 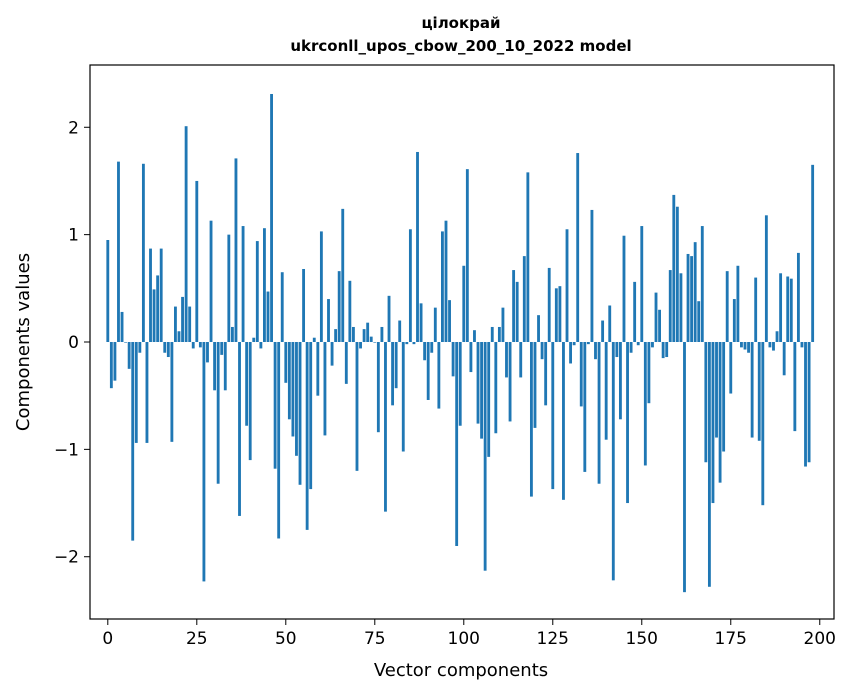 I want to click on y-tick-label: 1, so click(x=73, y=236).